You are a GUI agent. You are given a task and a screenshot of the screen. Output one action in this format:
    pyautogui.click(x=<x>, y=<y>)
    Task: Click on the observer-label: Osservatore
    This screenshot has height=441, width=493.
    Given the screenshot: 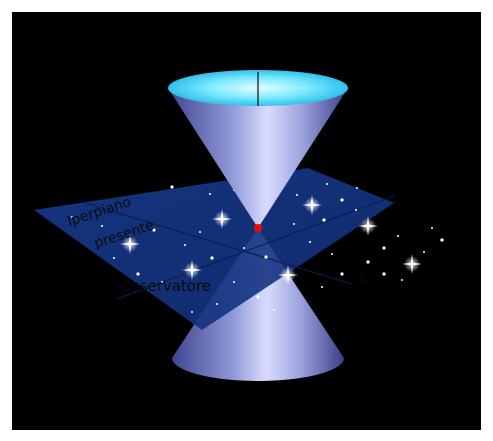 What is the action you would take?
    pyautogui.click(x=165, y=286)
    